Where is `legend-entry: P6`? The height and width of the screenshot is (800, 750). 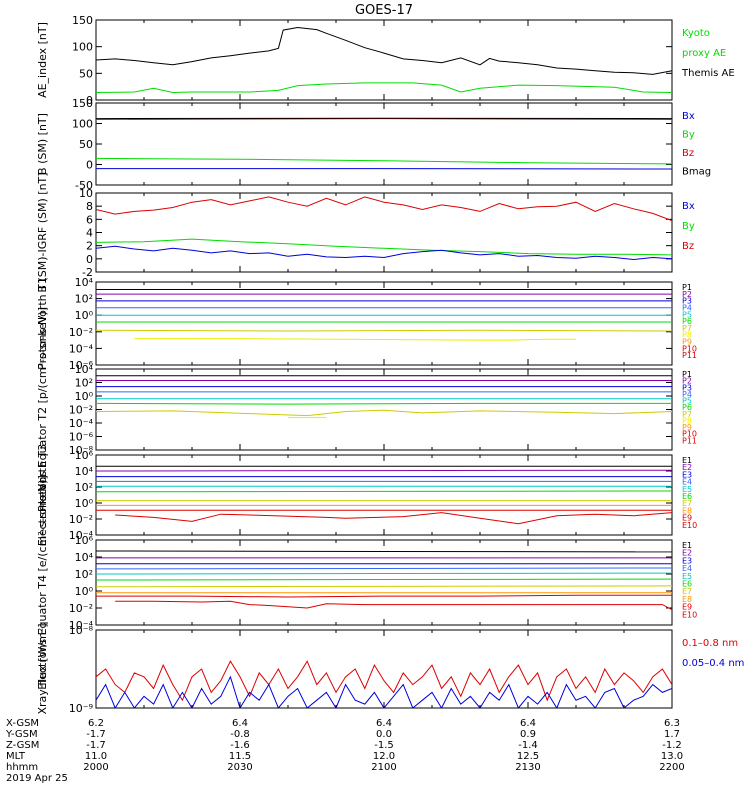
legend-entry: P6 is located at coordinates (687, 321).